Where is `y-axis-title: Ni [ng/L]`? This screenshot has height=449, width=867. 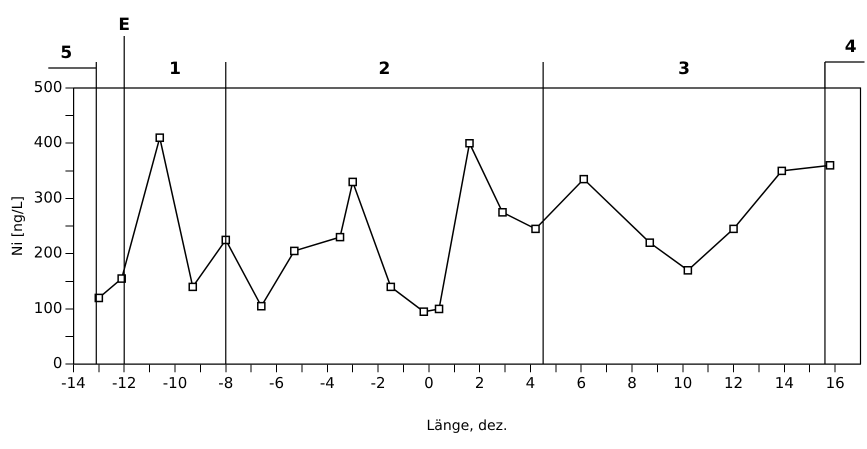
y-axis-title: Ni [ng/L] is located at coordinates (18, 226).